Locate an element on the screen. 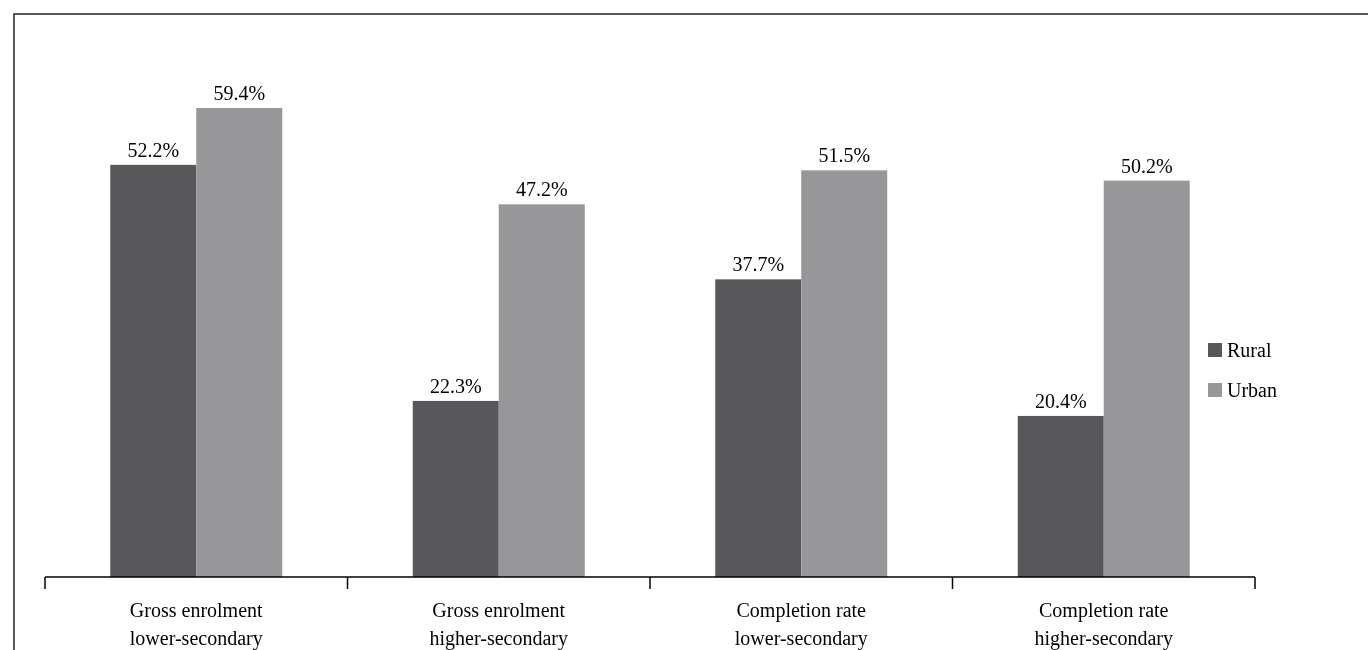  x-tick-label: Gross enrolment higher-secondary is located at coordinates (498, 624).